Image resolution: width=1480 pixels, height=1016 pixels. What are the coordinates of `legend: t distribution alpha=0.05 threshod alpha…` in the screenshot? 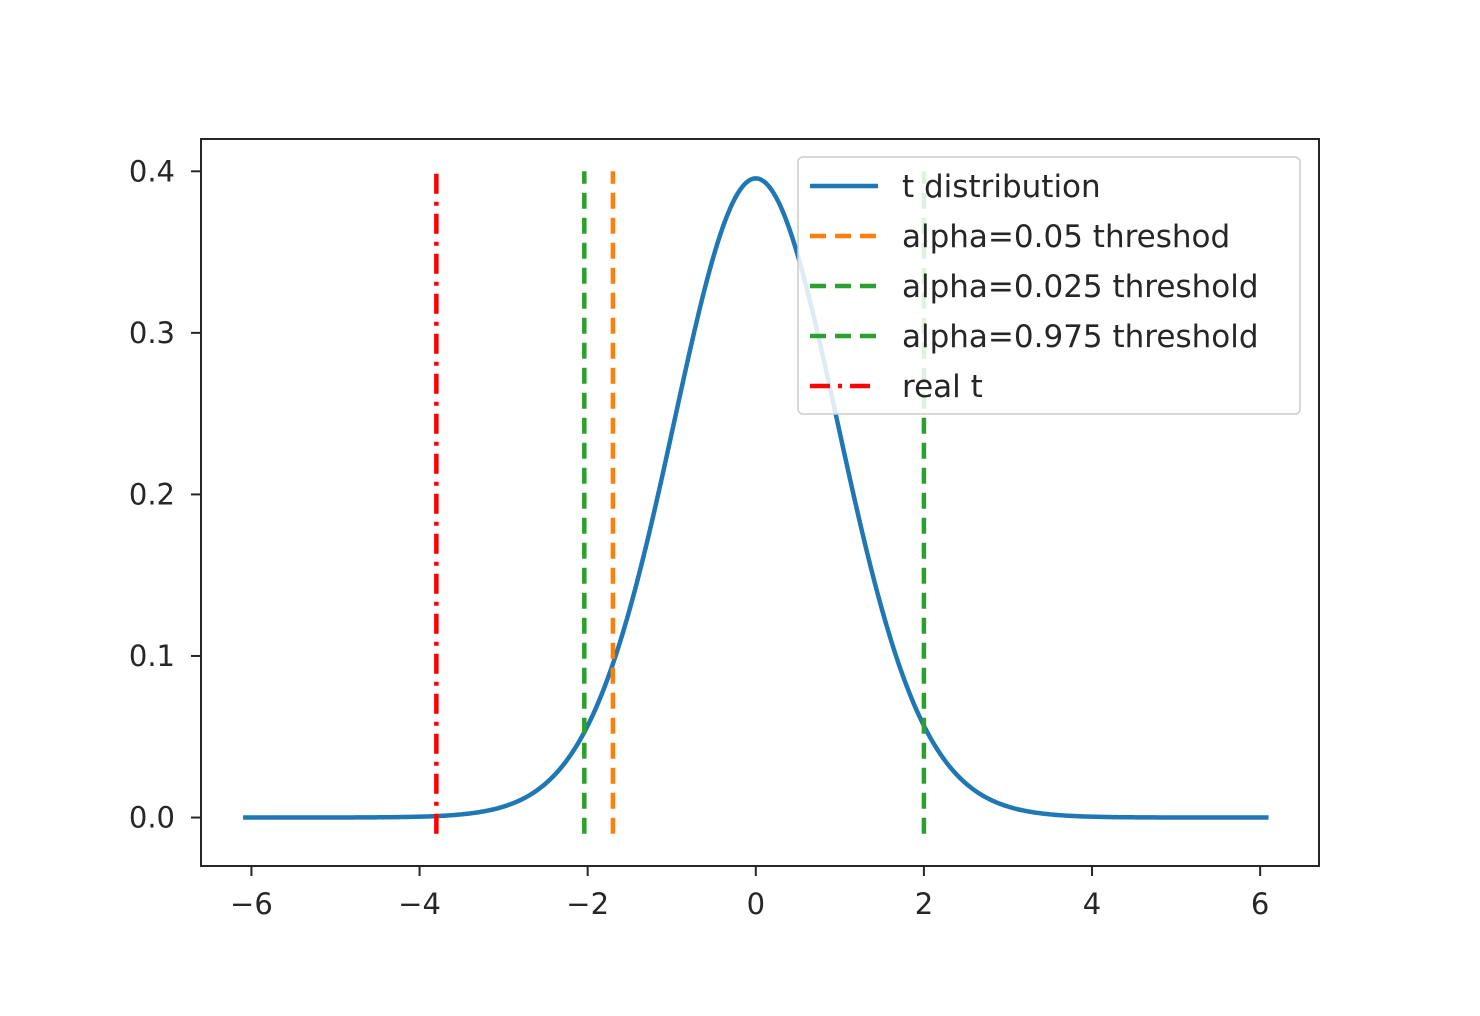 It's located at (1049, 285).